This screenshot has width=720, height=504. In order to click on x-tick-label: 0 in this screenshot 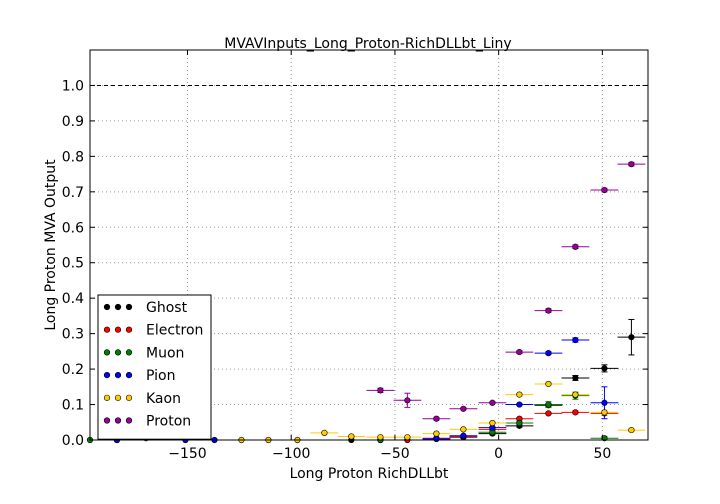, I will do `click(498, 454)`.